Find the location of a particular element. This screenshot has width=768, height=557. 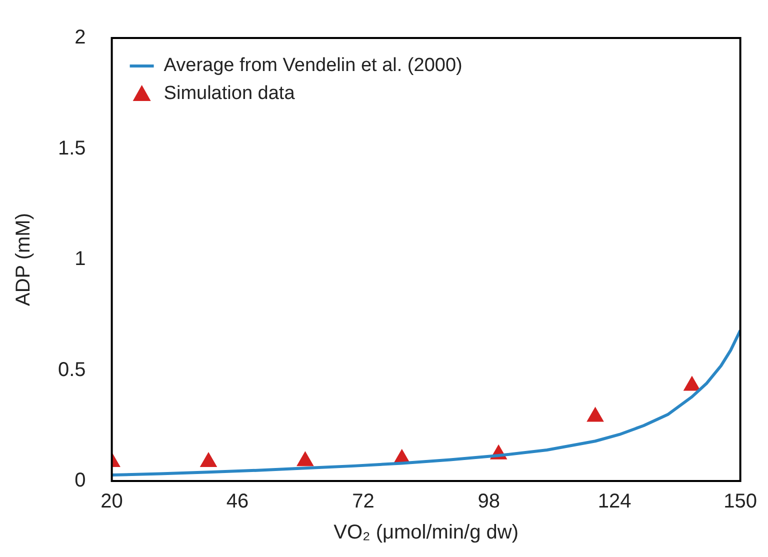

x-tick-label: 72 is located at coordinates (363, 501).